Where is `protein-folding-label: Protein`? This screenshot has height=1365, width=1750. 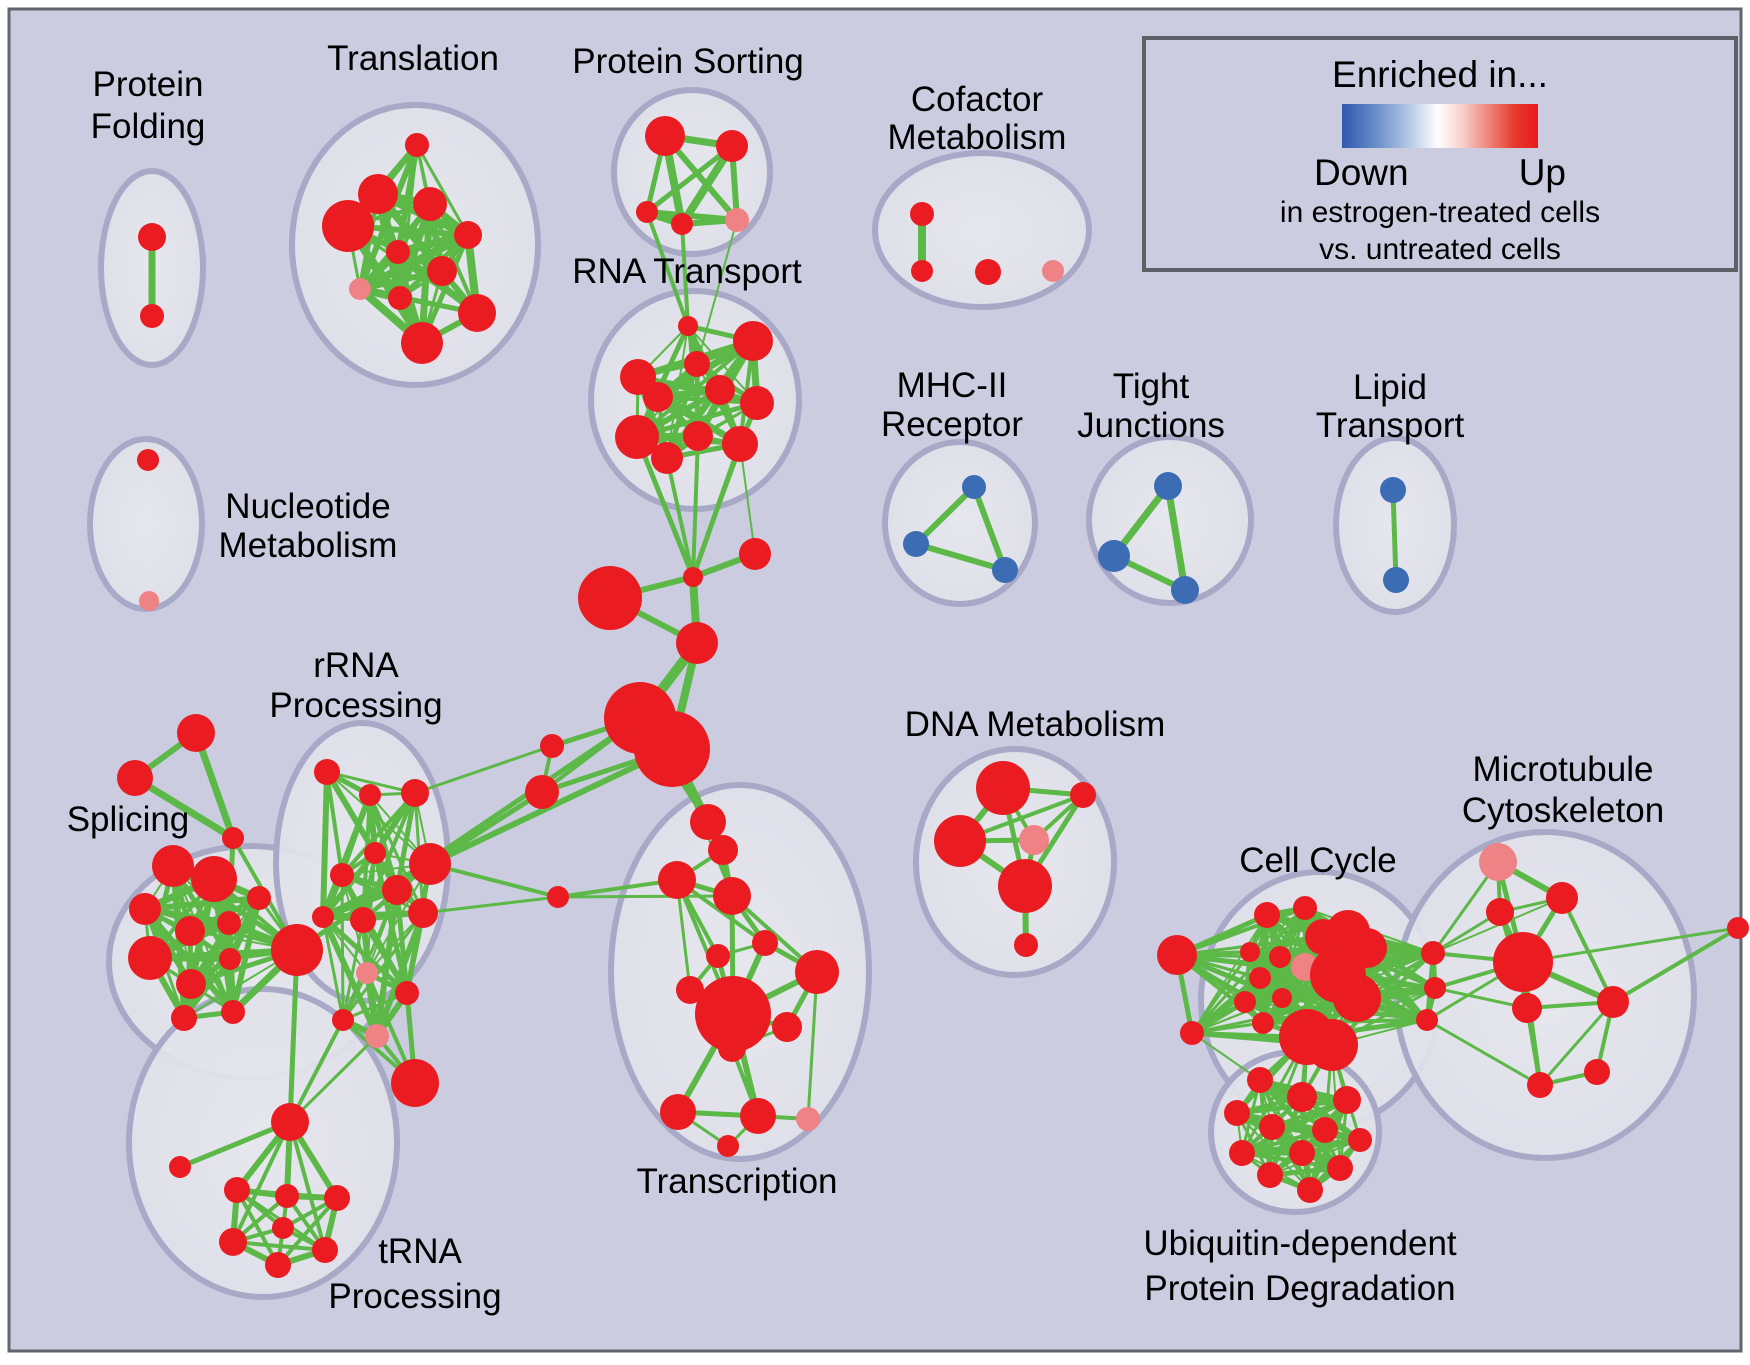 protein-folding-label: Protein is located at coordinates (148, 84).